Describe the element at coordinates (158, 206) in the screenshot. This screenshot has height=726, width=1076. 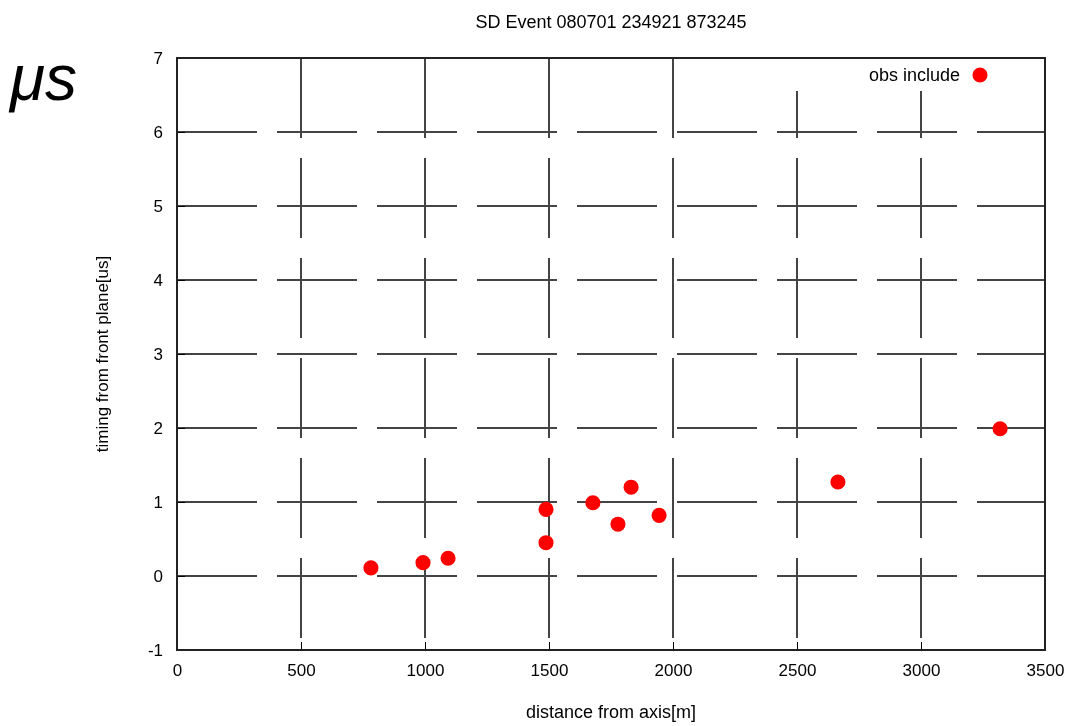
I see `y-tick-label: 5` at that location.